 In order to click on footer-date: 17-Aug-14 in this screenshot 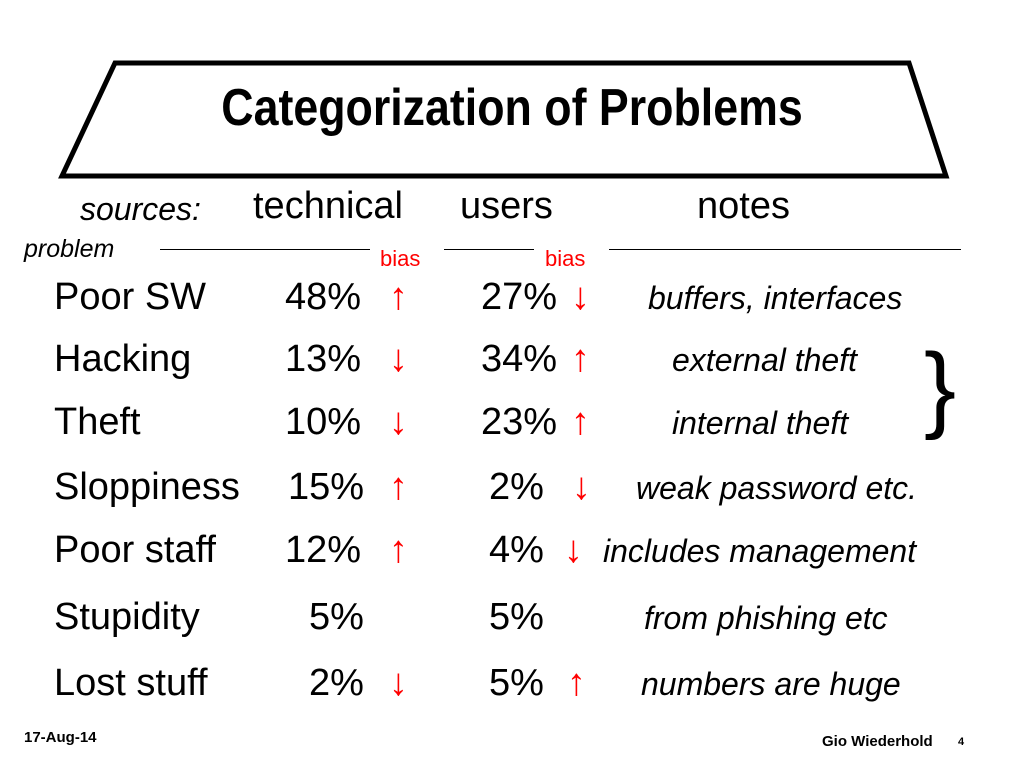, I will do `click(60, 737)`.